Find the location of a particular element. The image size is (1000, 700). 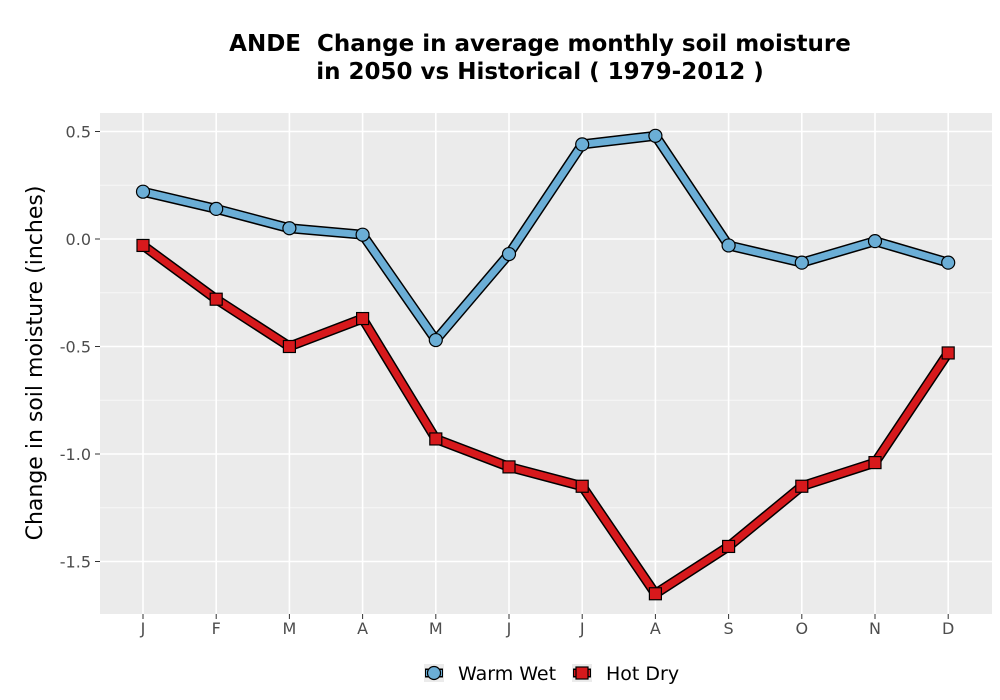

legend-item: Warm Wet is located at coordinates (490, 674).